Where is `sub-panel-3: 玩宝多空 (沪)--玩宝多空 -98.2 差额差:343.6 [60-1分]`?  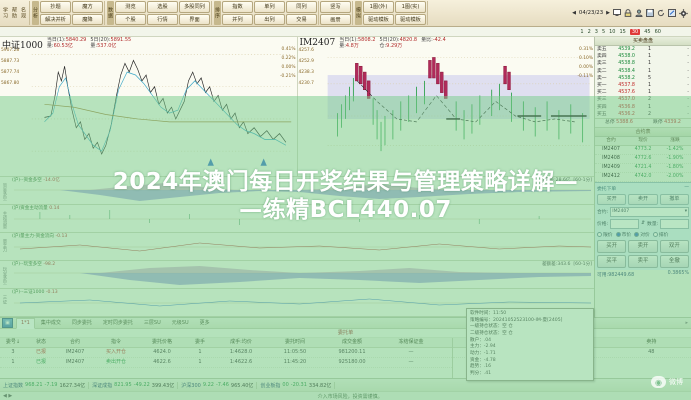 sub-panel-3: 玩宝多空 (沪)--玩宝多空 -98.2 差额差:343.6 [60-1分] is located at coordinates (297, 275).